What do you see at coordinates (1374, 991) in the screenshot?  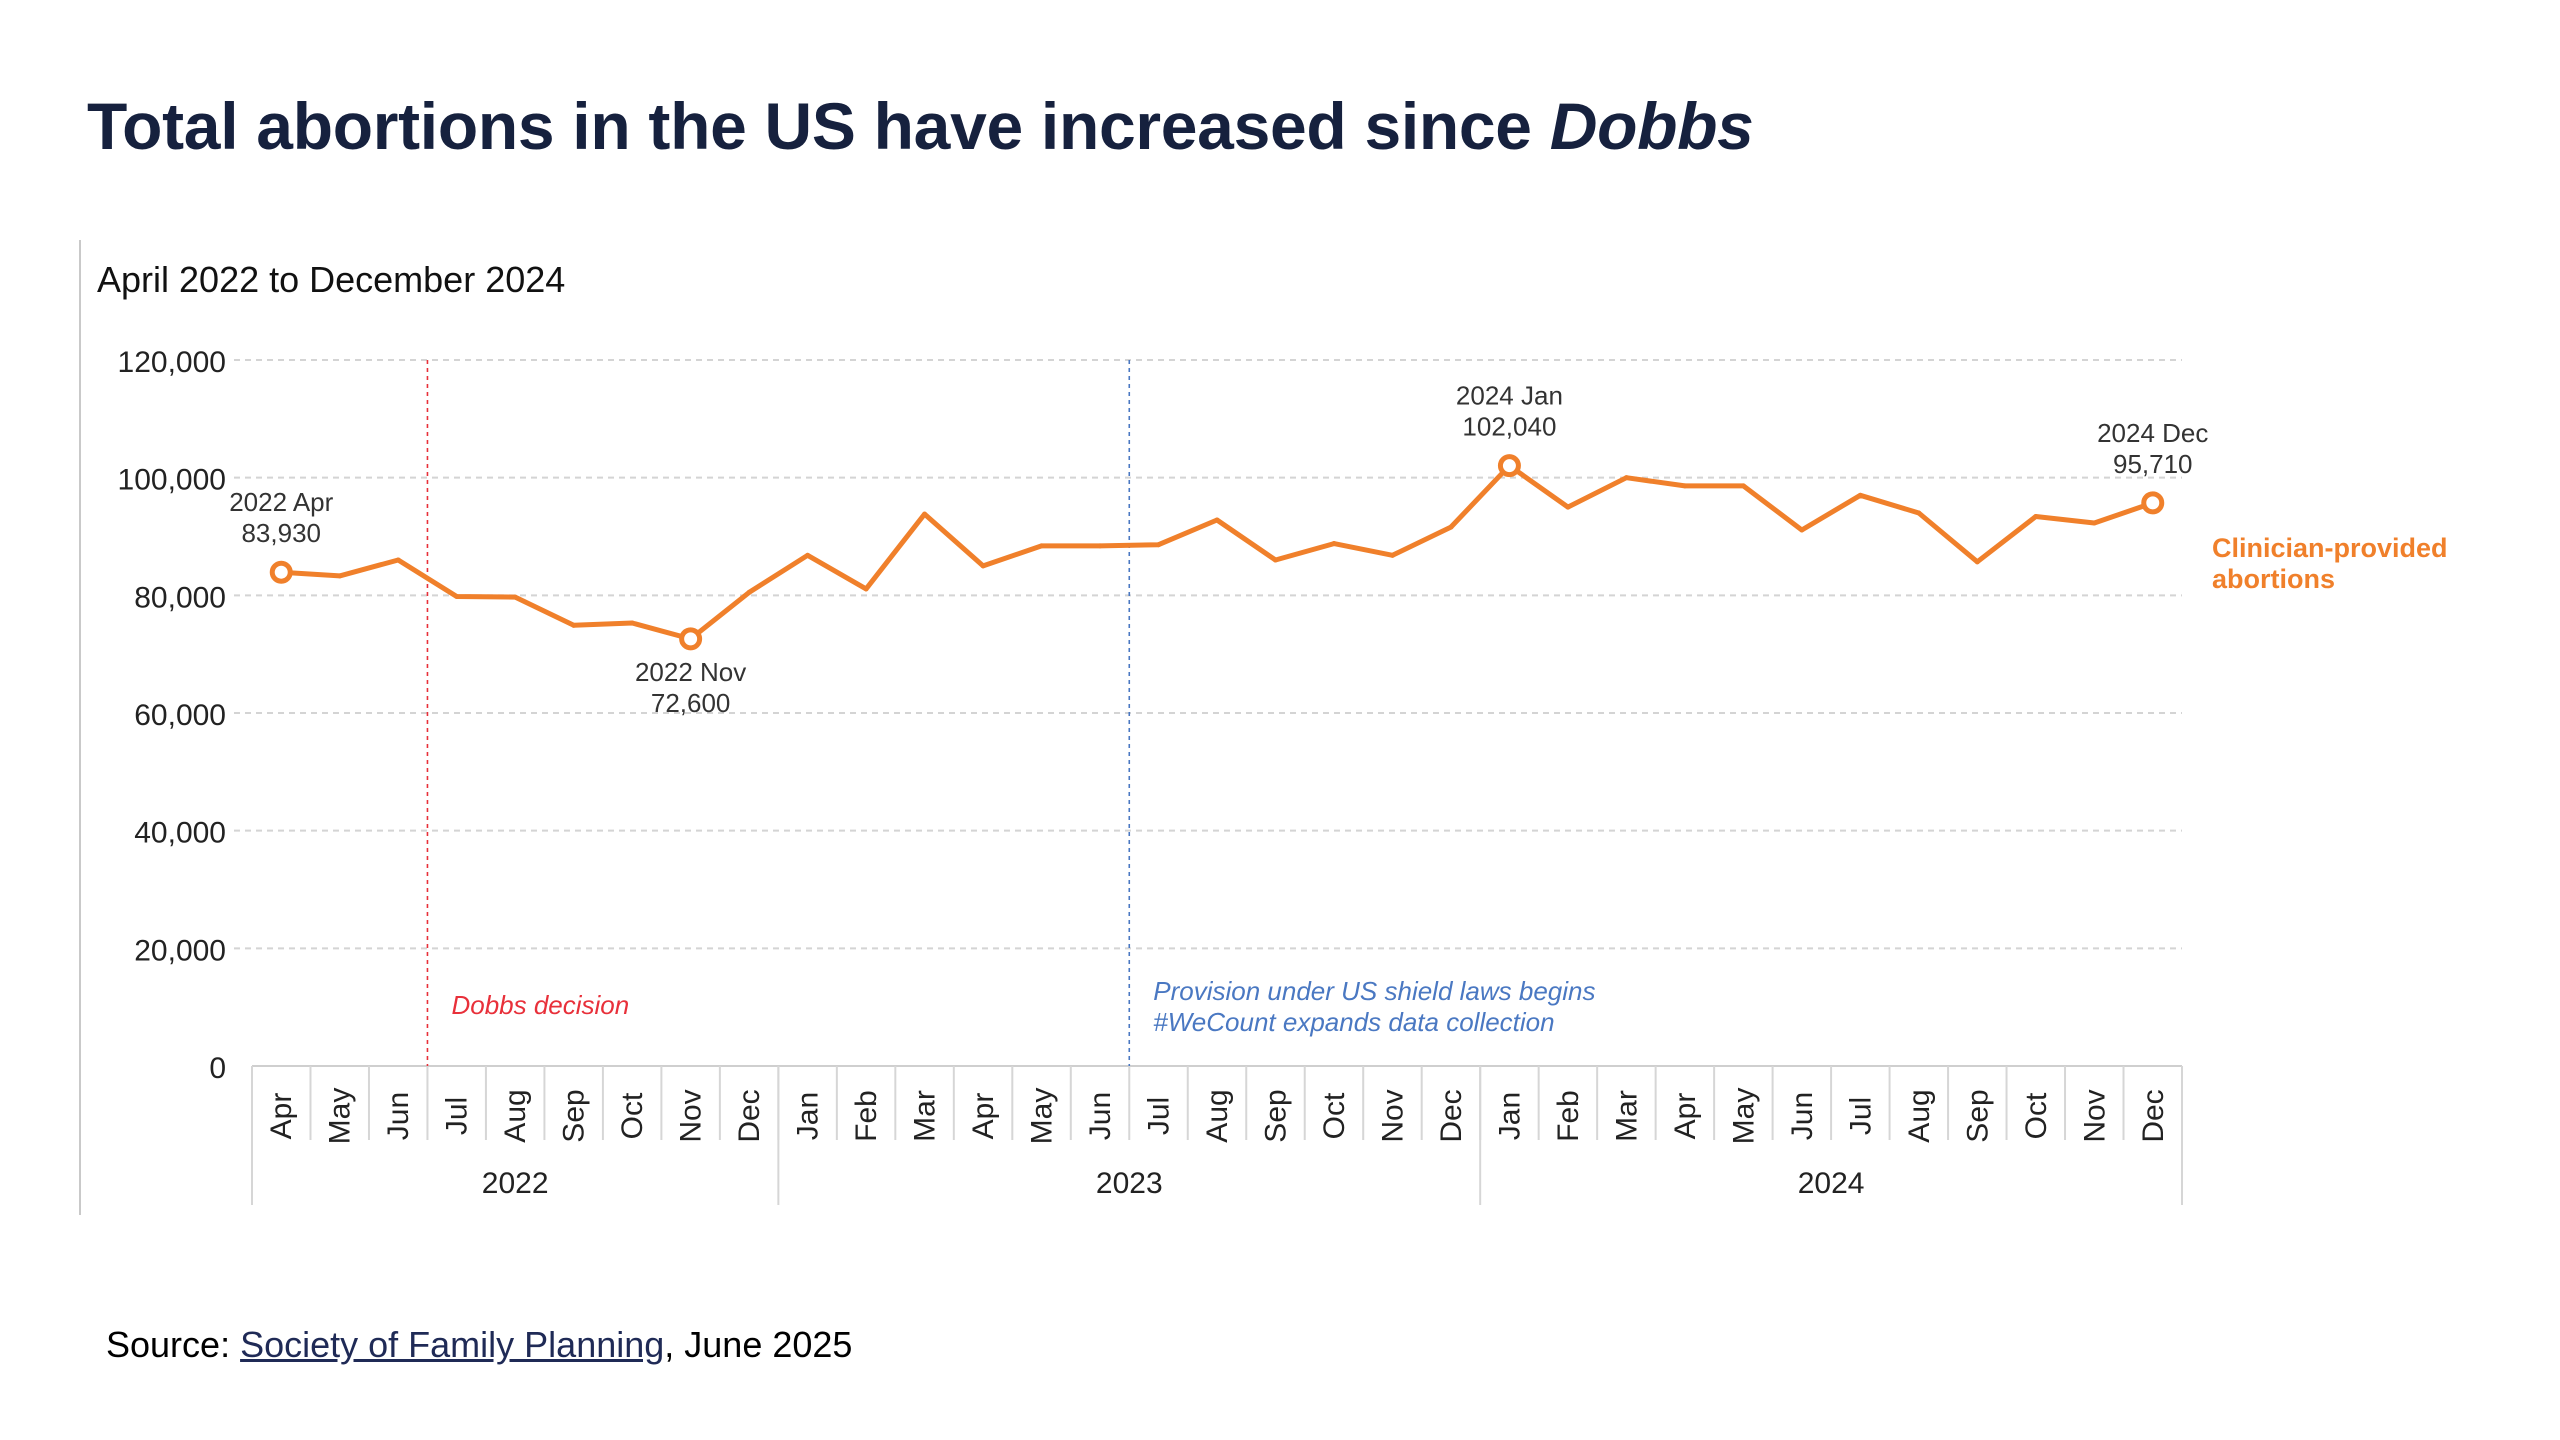 I see `shield-annotation: Provision under US shield laws begins` at bounding box center [1374, 991].